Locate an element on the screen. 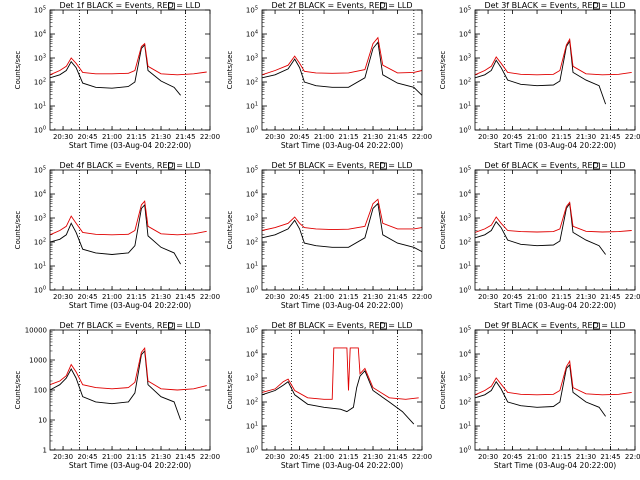  panel-title: Det 2f BLACK = Events, RED = LLD is located at coordinates (341, 5).